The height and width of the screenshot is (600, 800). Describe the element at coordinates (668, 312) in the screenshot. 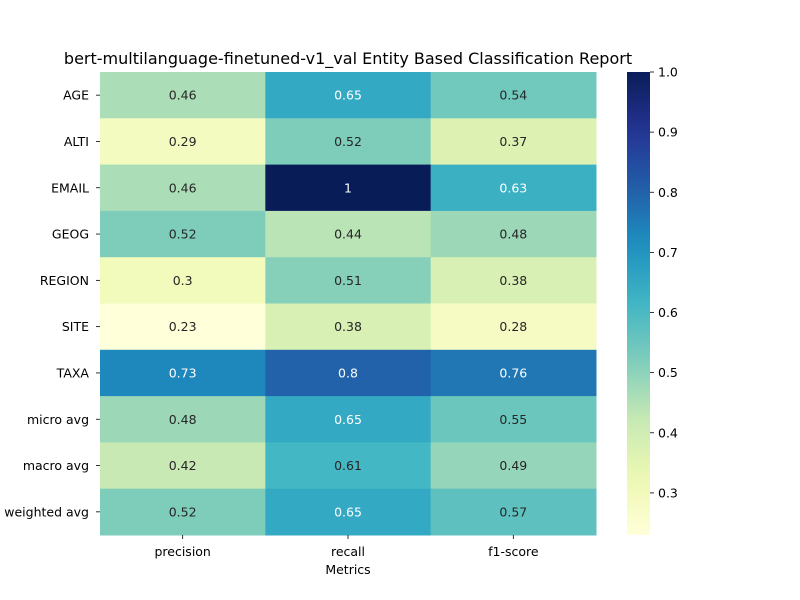

I see `colorbar-tick-label: 0.6` at that location.